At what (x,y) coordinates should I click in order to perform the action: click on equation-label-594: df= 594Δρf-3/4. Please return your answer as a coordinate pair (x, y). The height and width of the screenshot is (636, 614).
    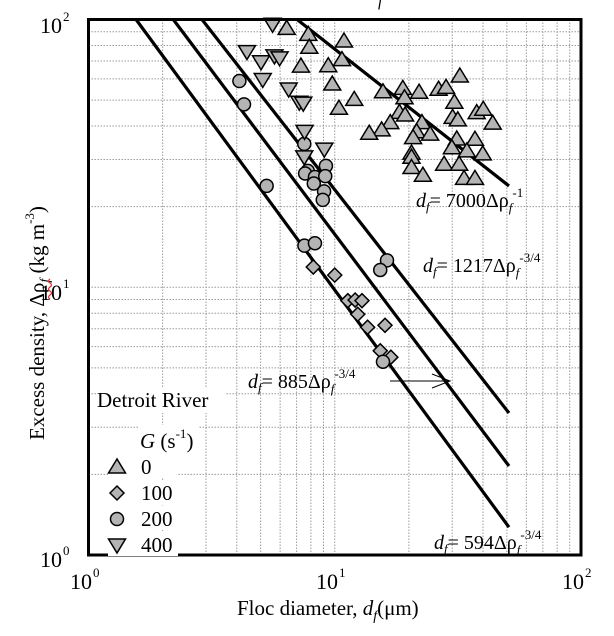
    Looking at the image, I should click on (488, 542).